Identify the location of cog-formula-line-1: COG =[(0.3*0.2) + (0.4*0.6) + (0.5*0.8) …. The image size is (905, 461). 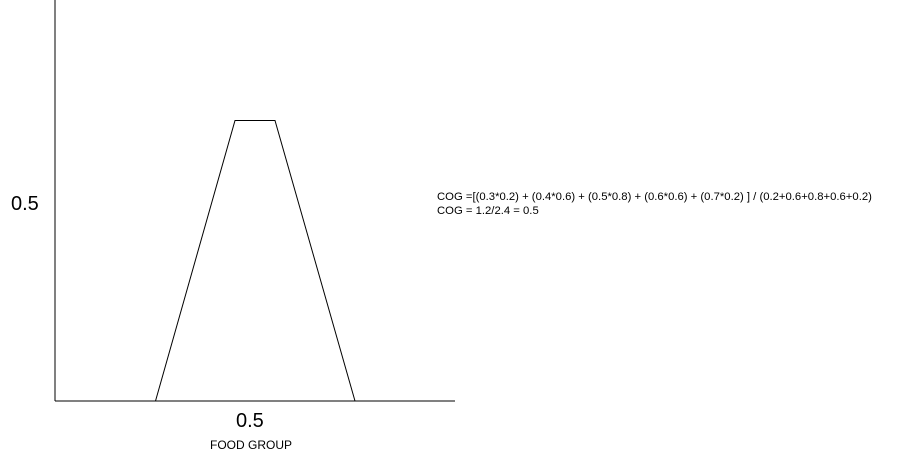
(654, 197).